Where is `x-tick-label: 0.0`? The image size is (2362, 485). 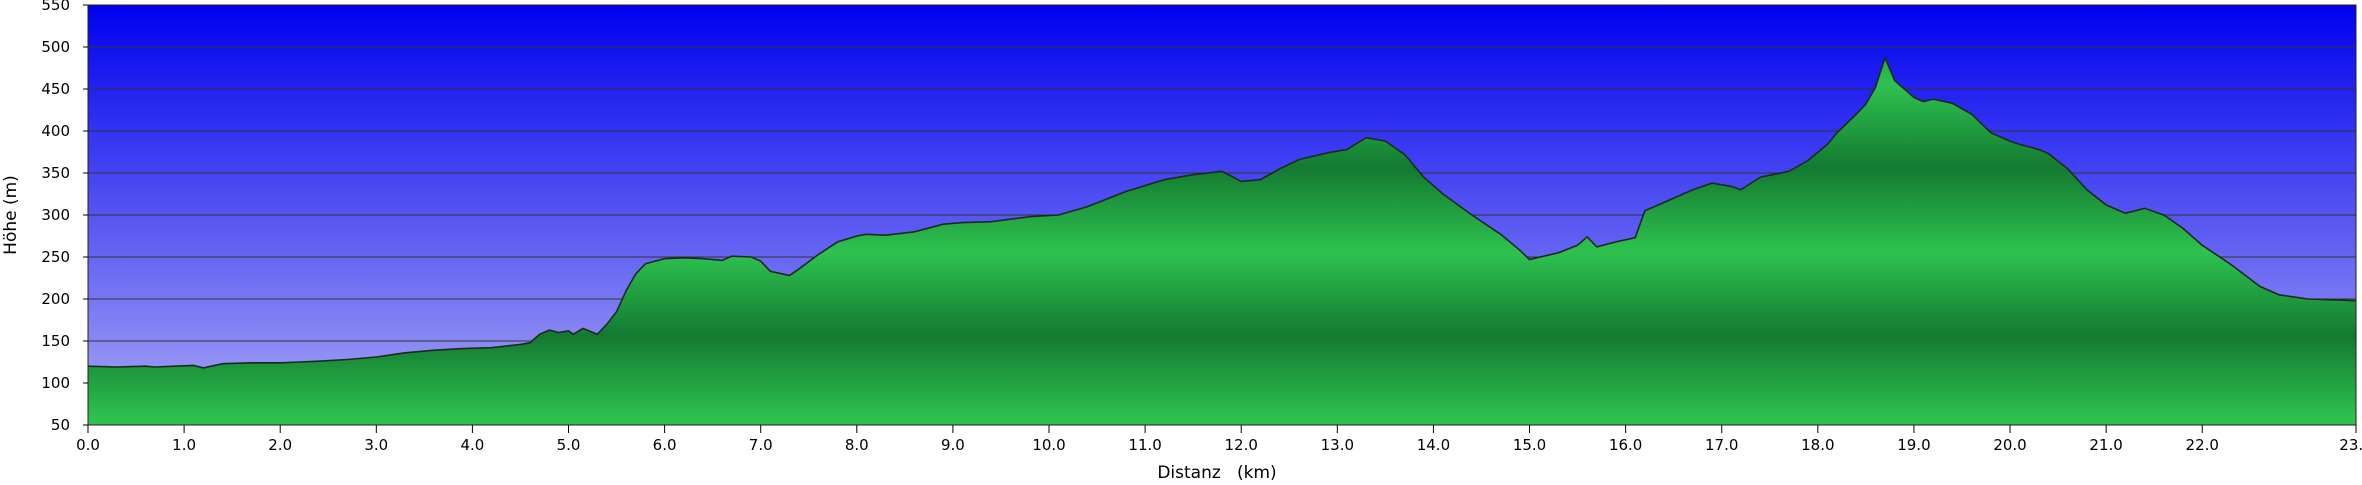
x-tick-label: 0.0 is located at coordinates (88, 445).